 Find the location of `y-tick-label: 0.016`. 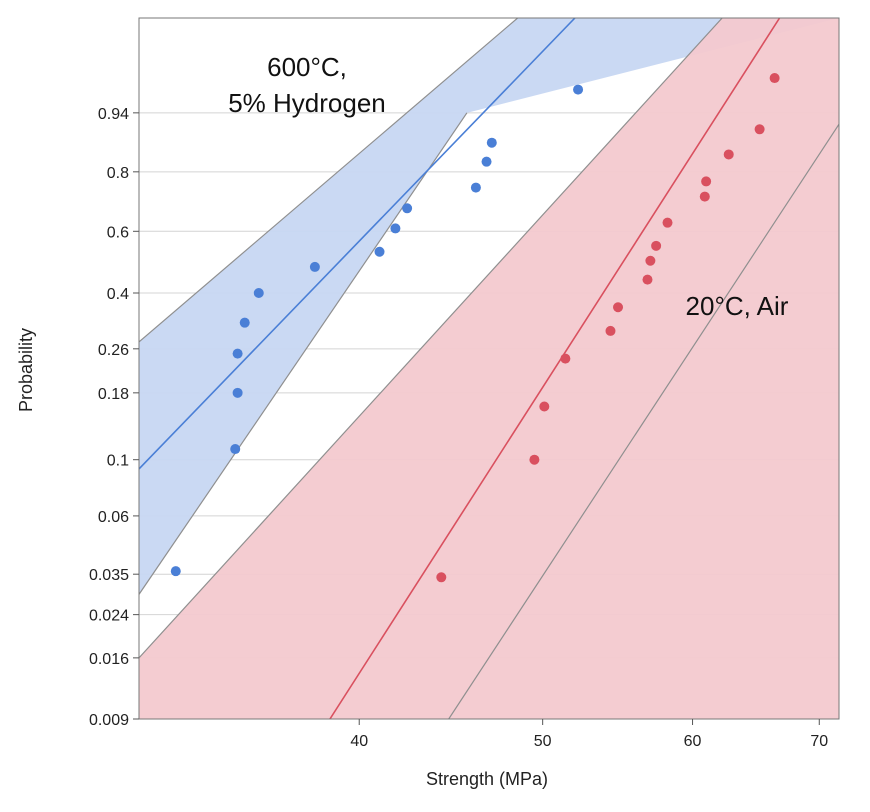

y-tick-label: 0.016 is located at coordinates (109, 659).